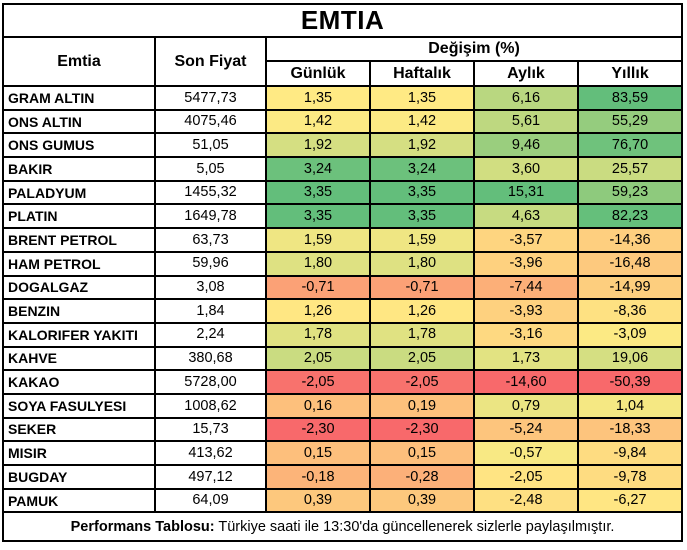  I want to click on last-price-cell: 5477,73, so click(210, 98).